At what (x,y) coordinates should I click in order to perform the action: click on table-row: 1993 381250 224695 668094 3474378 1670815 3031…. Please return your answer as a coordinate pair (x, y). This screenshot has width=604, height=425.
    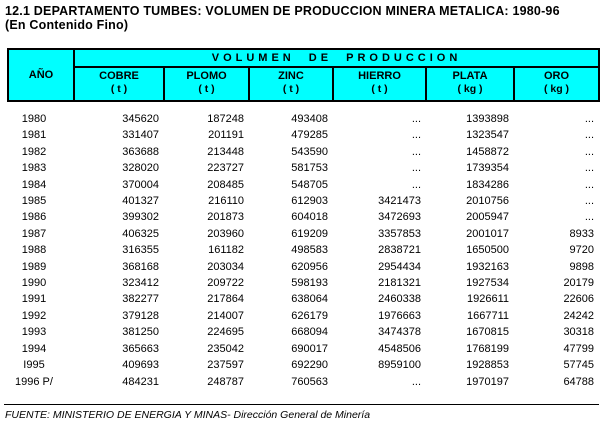
    Looking at the image, I should click on (303, 332).